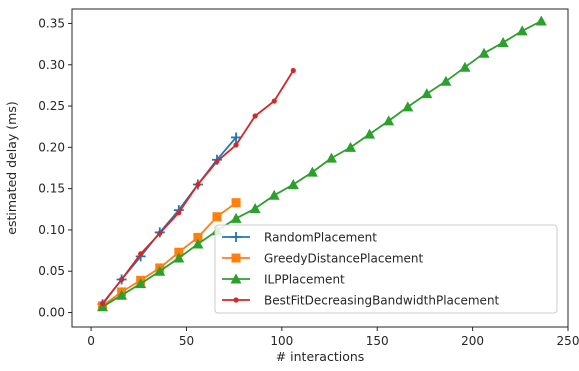 This screenshot has width=579, height=371. Describe the element at coordinates (51, 147) in the screenshot. I see `y-tick-label: 0.20` at that location.